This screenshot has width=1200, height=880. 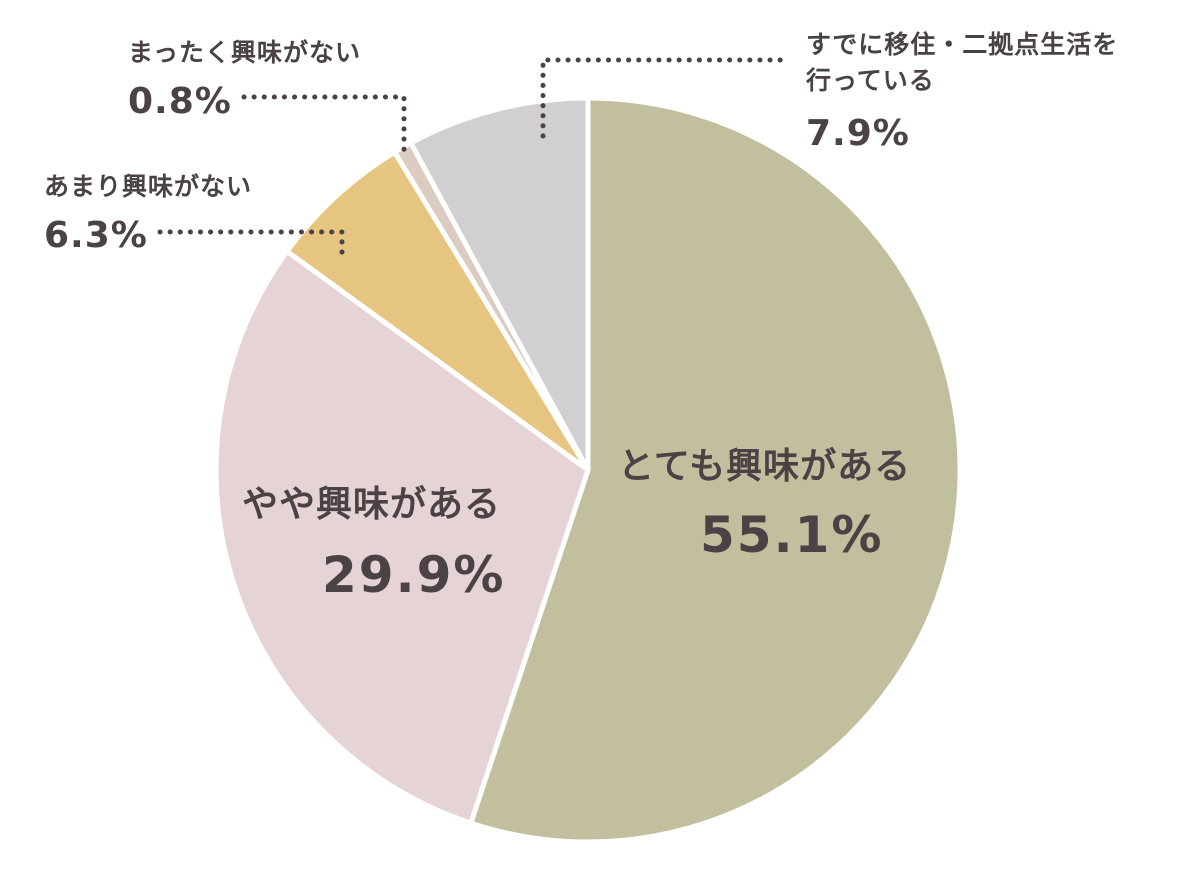 What do you see at coordinates (372, 504) in the screenshot?
I see `slice-label-yaya: やや興味がある` at bounding box center [372, 504].